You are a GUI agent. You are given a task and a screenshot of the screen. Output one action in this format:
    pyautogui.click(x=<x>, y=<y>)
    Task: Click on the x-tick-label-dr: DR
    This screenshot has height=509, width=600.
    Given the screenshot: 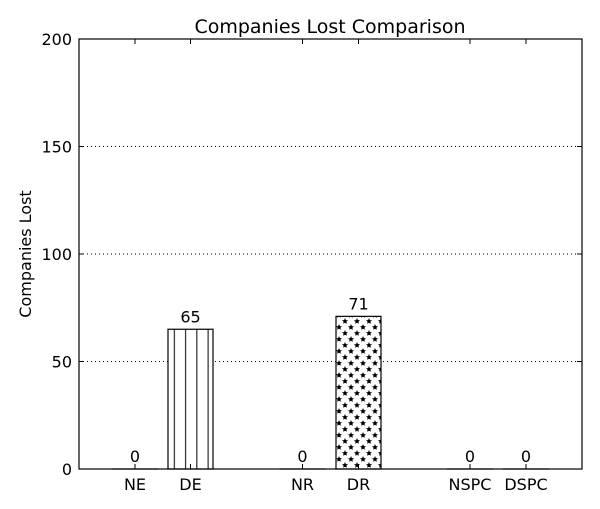 What is the action you would take?
    pyautogui.click(x=358, y=484)
    